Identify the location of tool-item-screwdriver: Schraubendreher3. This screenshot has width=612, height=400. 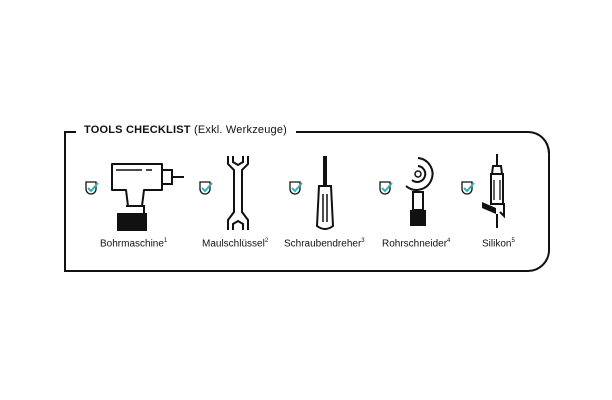
(331, 205).